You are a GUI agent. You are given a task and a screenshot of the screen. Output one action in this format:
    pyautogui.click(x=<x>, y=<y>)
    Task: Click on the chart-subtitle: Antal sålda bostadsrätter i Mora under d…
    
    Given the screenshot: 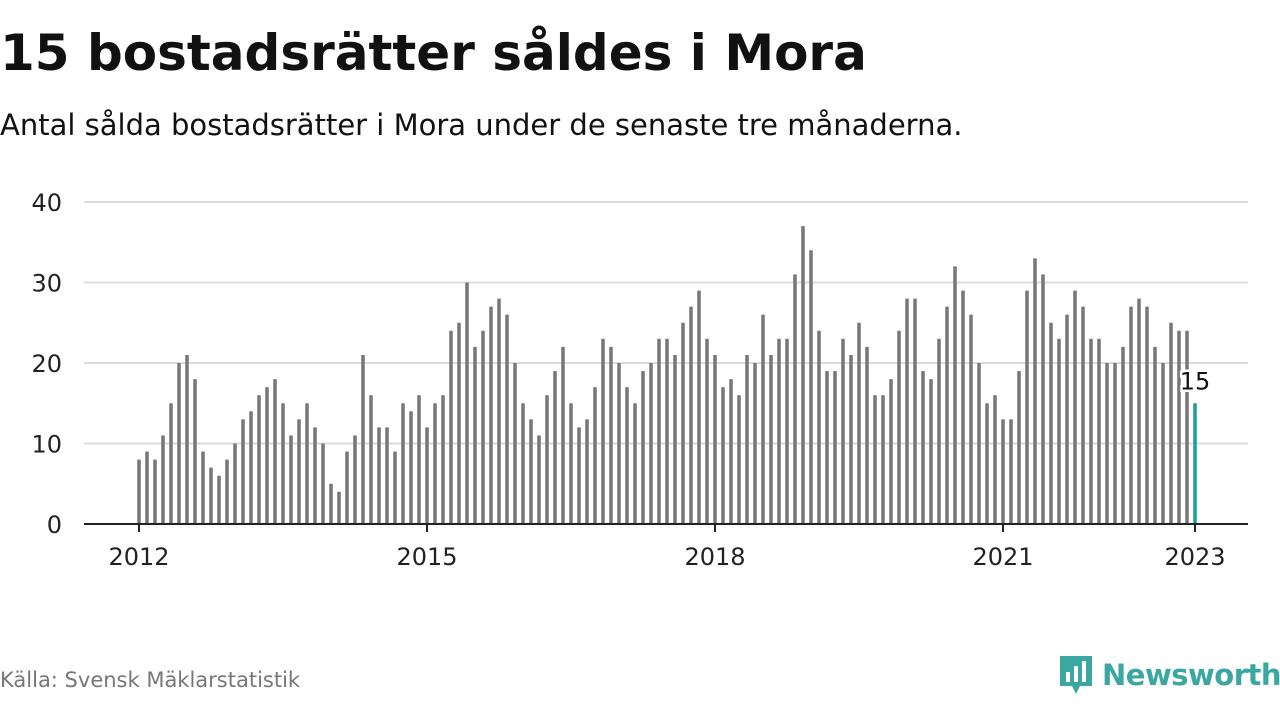 What is the action you would take?
    pyautogui.click(x=481, y=125)
    